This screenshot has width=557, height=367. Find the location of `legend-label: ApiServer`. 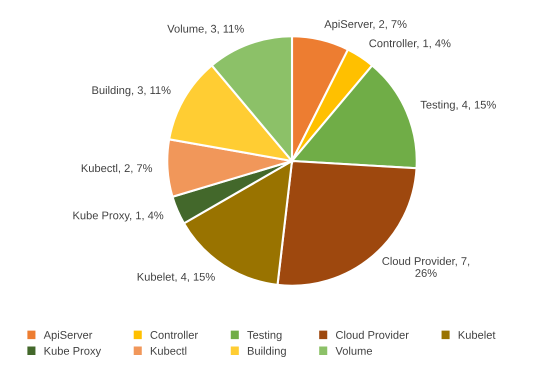

legend-label: ApiServer is located at coordinates (68, 336).